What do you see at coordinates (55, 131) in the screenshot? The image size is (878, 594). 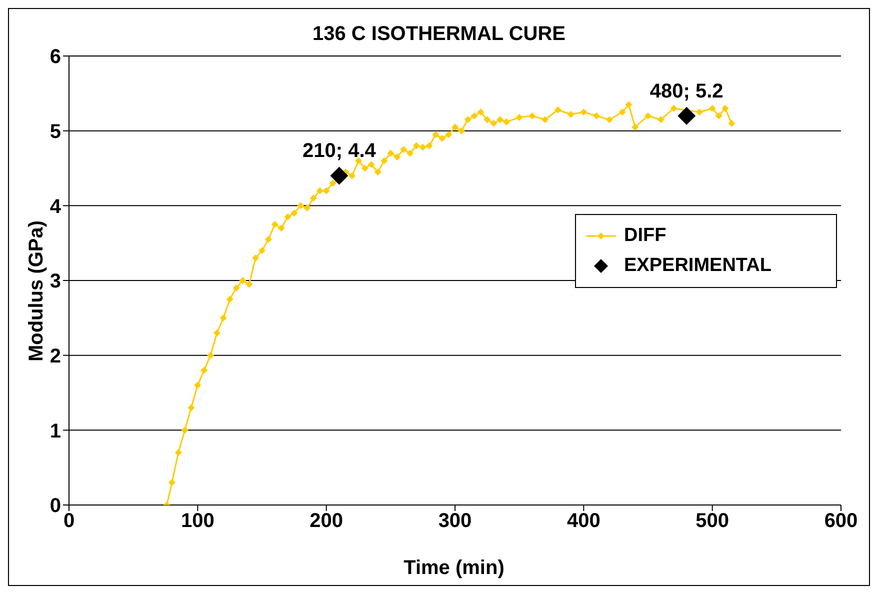 I see `y-tick-label: 5` at bounding box center [55, 131].